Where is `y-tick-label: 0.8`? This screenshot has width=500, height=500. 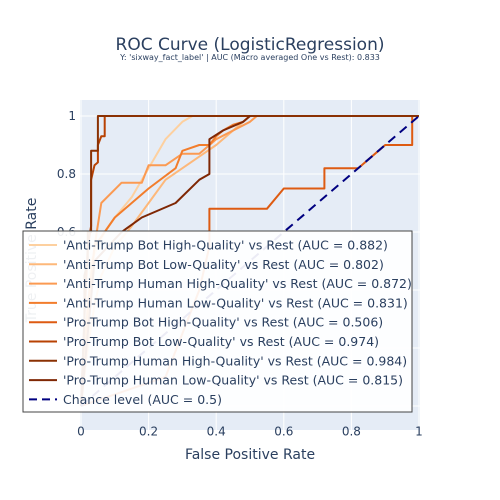
y-tick-label: 0.8 is located at coordinates (66, 174).